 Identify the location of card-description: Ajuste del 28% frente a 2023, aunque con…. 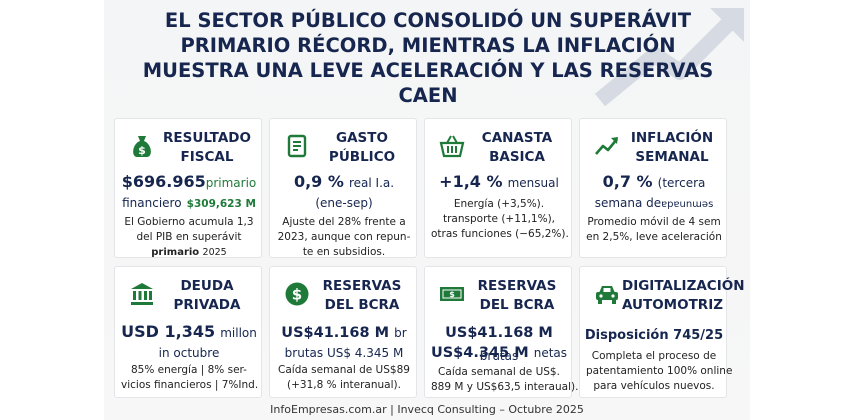
(344, 237).